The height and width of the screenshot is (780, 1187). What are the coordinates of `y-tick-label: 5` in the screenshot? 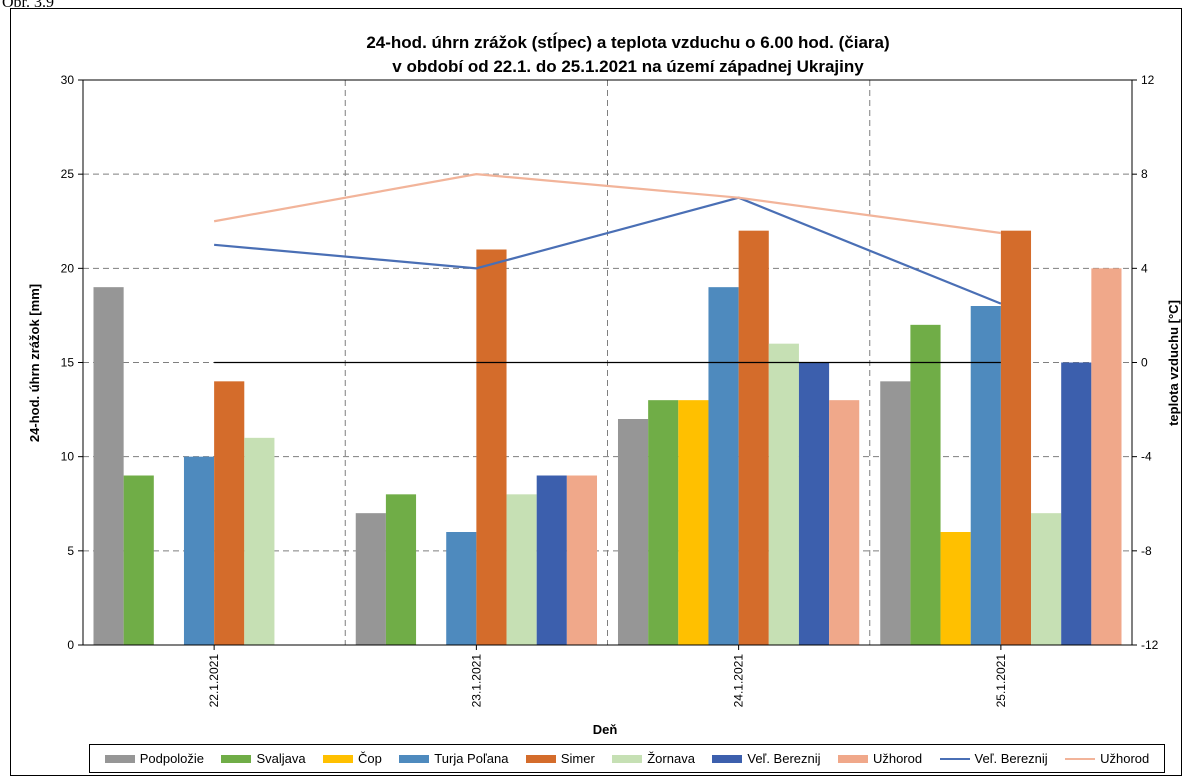 It's located at (70, 551).